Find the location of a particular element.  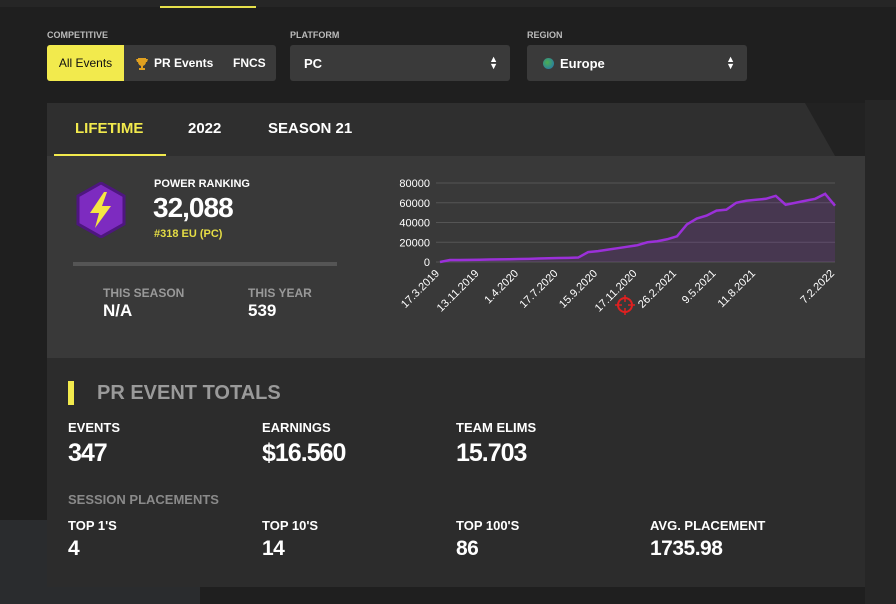

platform-select: PC ▲ ▼ is located at coordinates (400, 63).